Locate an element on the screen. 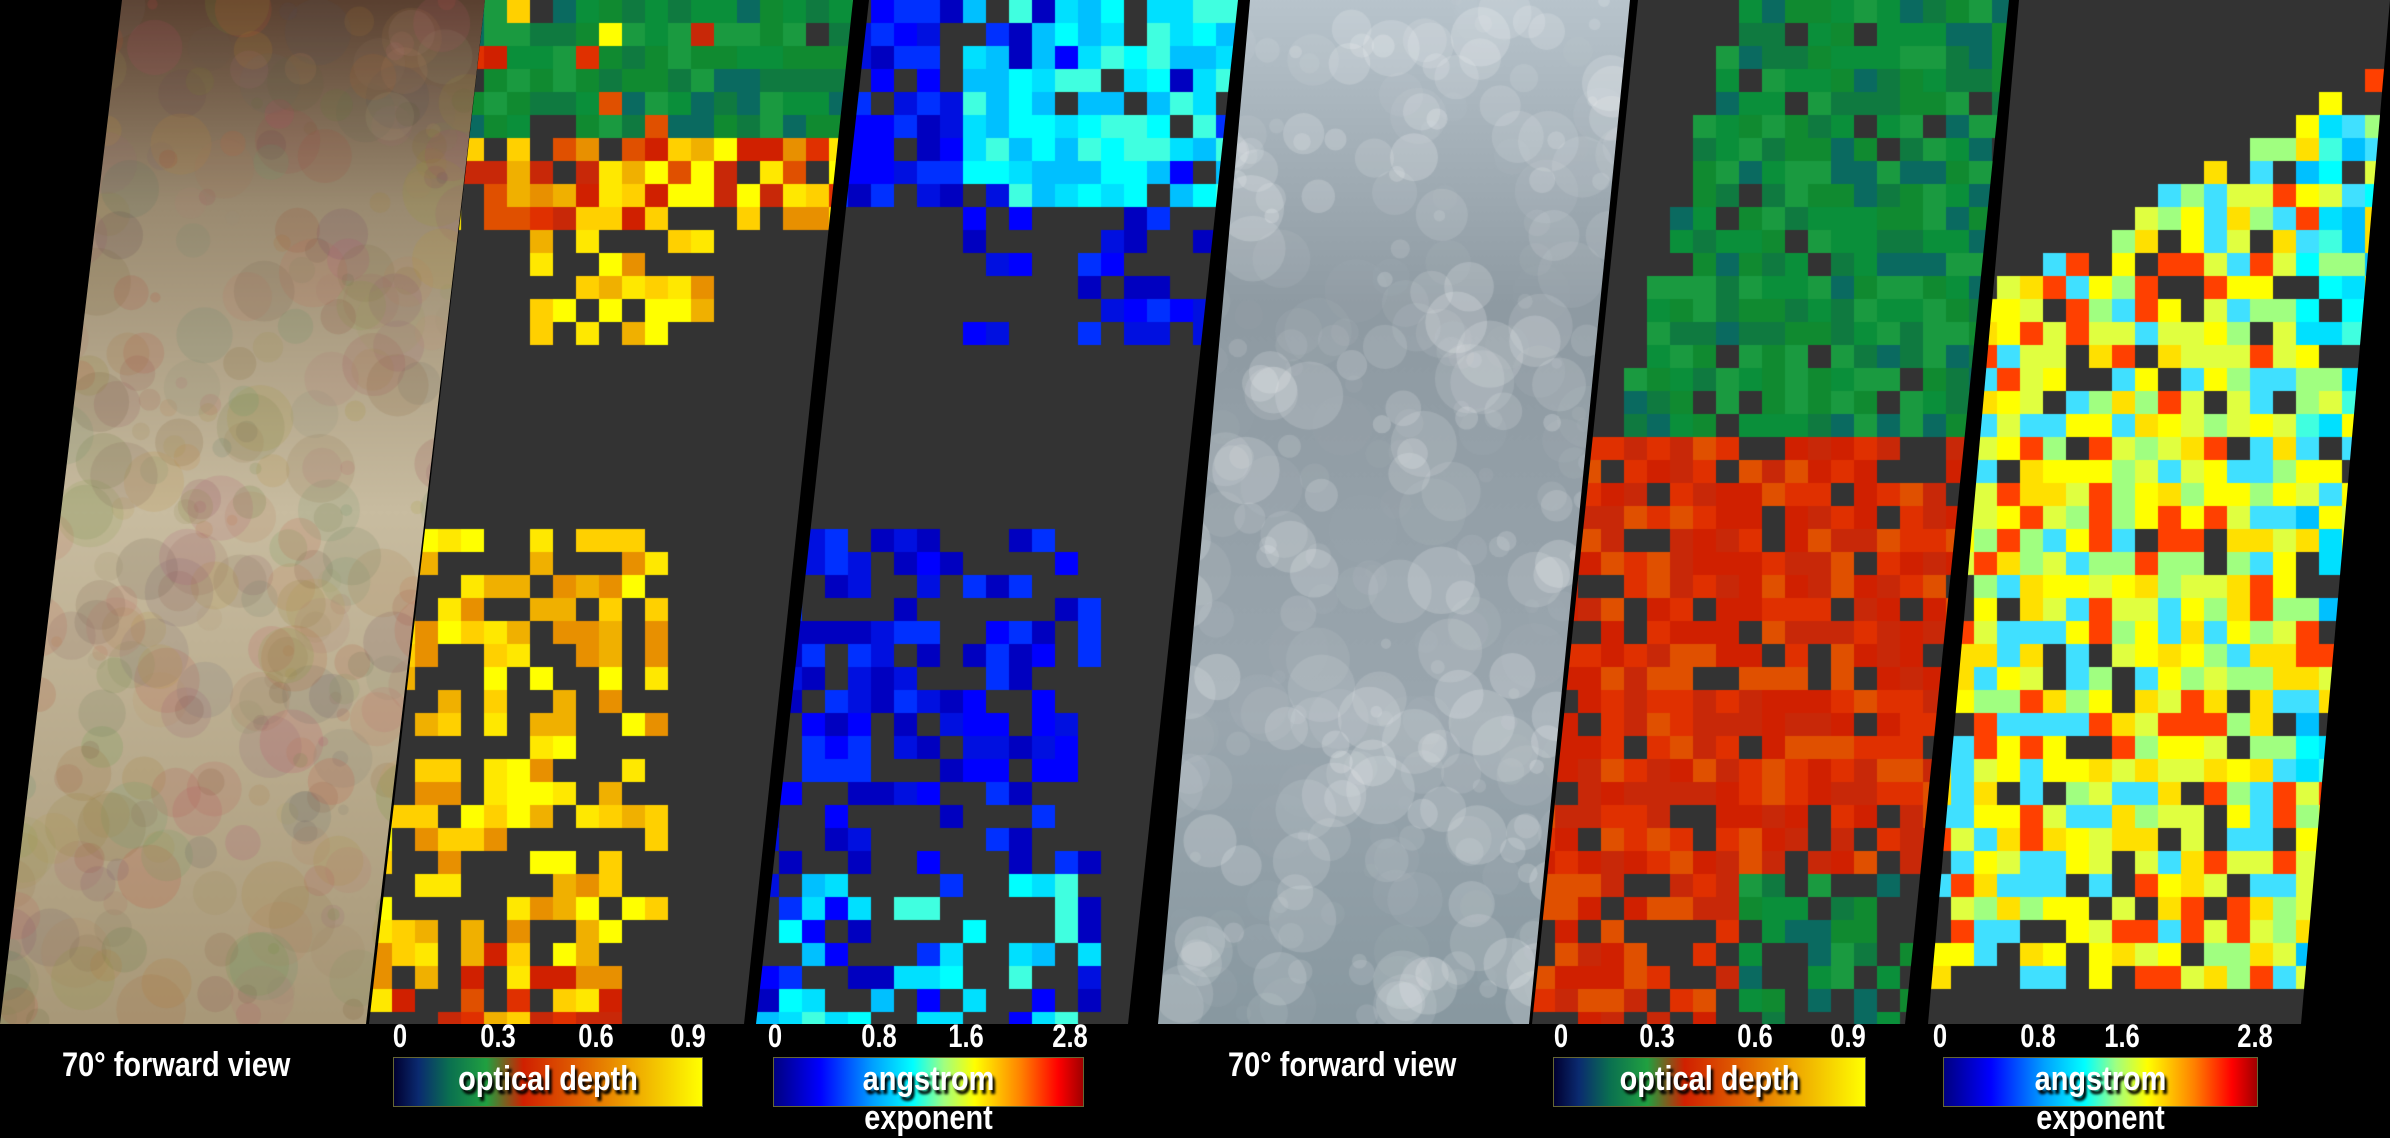 The width and height of the screenshot is (2390, 1138). view-caption-right: 70° forward view is located at coordinates (1342, 1065).